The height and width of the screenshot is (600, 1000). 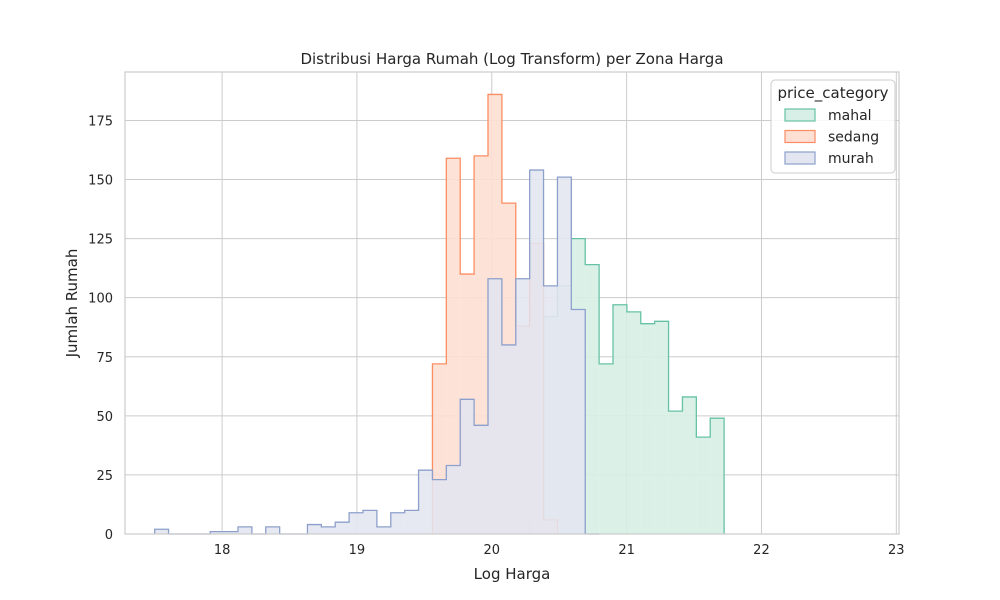 I want to click on y-tick-label: 125, so click(x=100, y=240).